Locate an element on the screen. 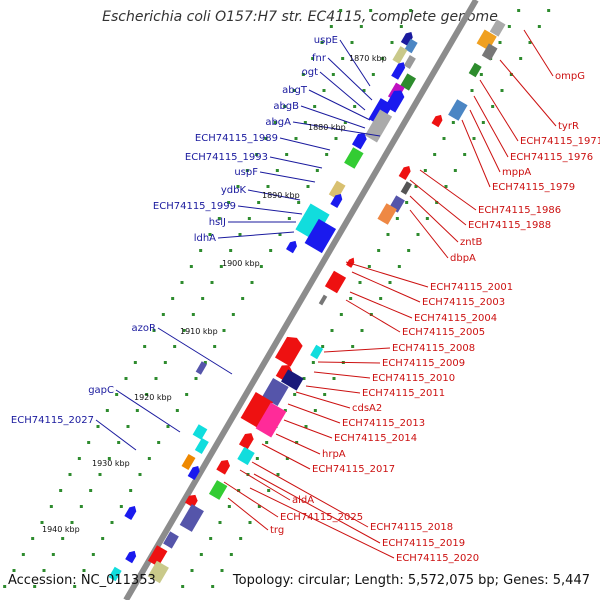 The width and height of the screenshot is (600, 600). gene-label-trg: trg is located at coordinates (277, 530).